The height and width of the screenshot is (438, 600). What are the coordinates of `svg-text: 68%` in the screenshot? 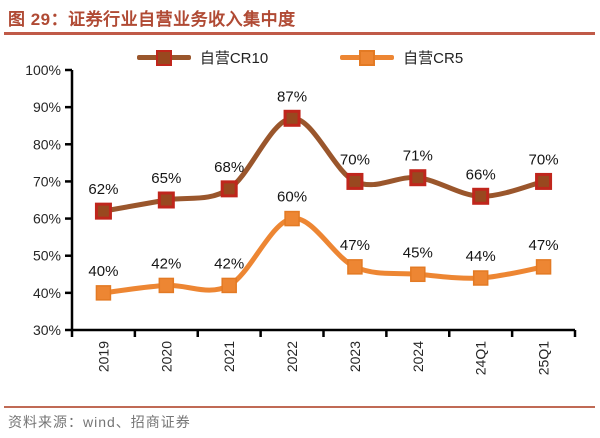 It's located at (229, 167).